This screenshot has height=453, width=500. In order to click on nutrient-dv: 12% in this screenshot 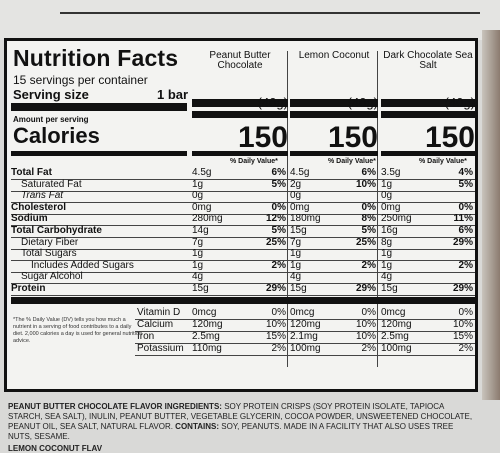, I will do `click(275, 219)`.